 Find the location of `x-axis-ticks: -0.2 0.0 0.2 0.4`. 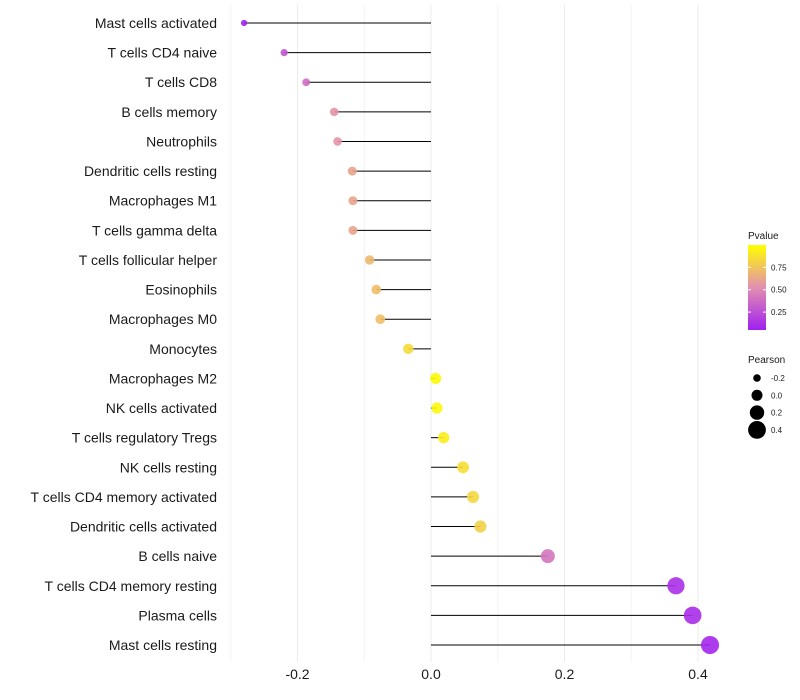

x-axis-ticks: -0.2 0.0 0.2 0.4 is located at coordinates (496, 674).